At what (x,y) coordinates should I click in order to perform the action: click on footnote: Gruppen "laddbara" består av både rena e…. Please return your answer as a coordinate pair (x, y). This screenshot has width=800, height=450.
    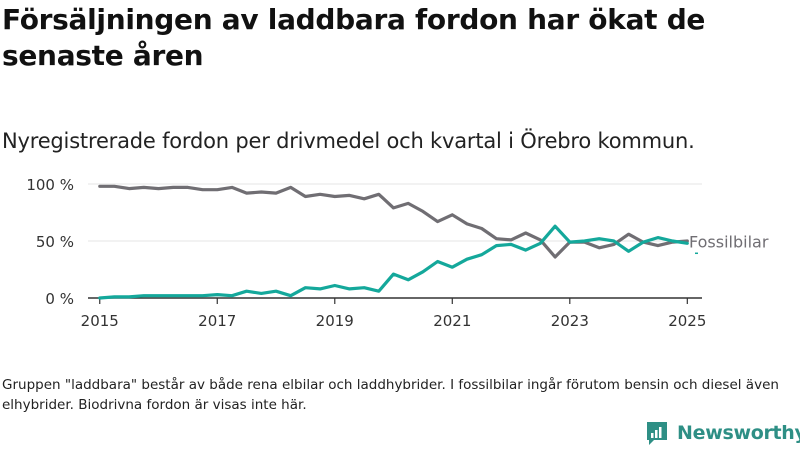
    Looking at the image, I should click on (390, 395).